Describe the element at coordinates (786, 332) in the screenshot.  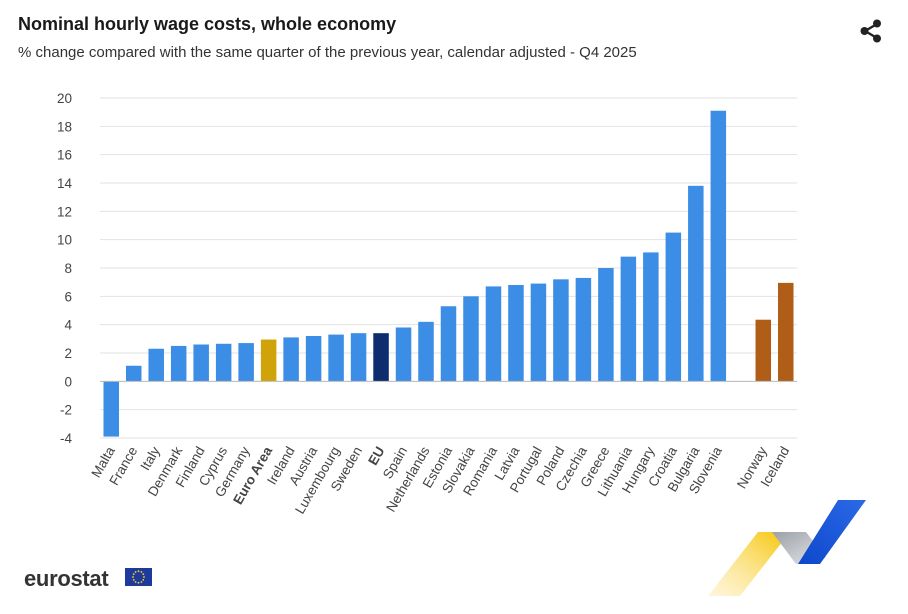
I see `bar-iceland` at that location.